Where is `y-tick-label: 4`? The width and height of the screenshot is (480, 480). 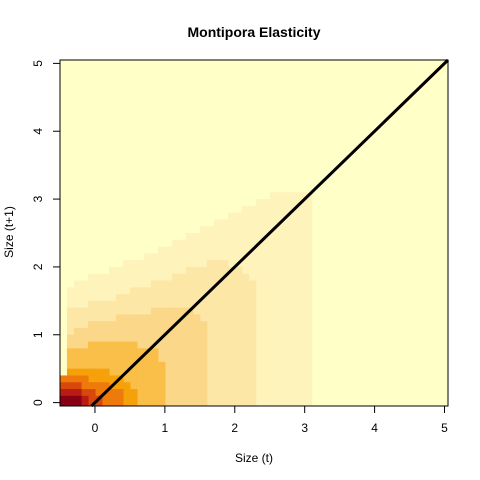 y-tick-label: 4 is located at coordinates (38, 131).